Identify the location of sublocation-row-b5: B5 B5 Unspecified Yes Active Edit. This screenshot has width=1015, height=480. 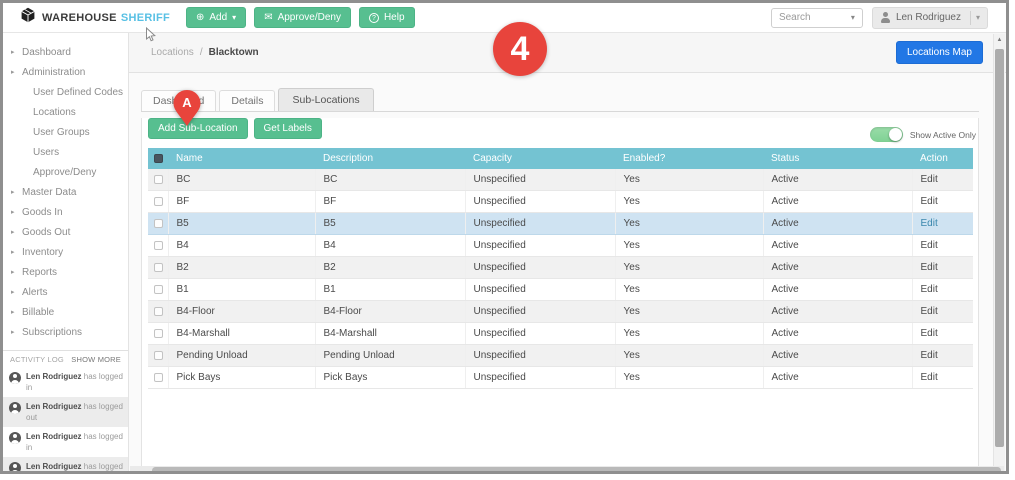
(560, 223).